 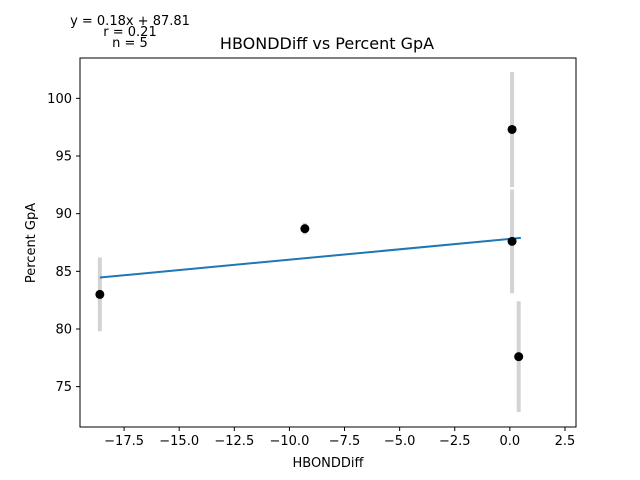 What do you see at coordinates (179, 441) in the screenshot?
I see `x-tick-label: −15.0` at bounding box center [179, 441].